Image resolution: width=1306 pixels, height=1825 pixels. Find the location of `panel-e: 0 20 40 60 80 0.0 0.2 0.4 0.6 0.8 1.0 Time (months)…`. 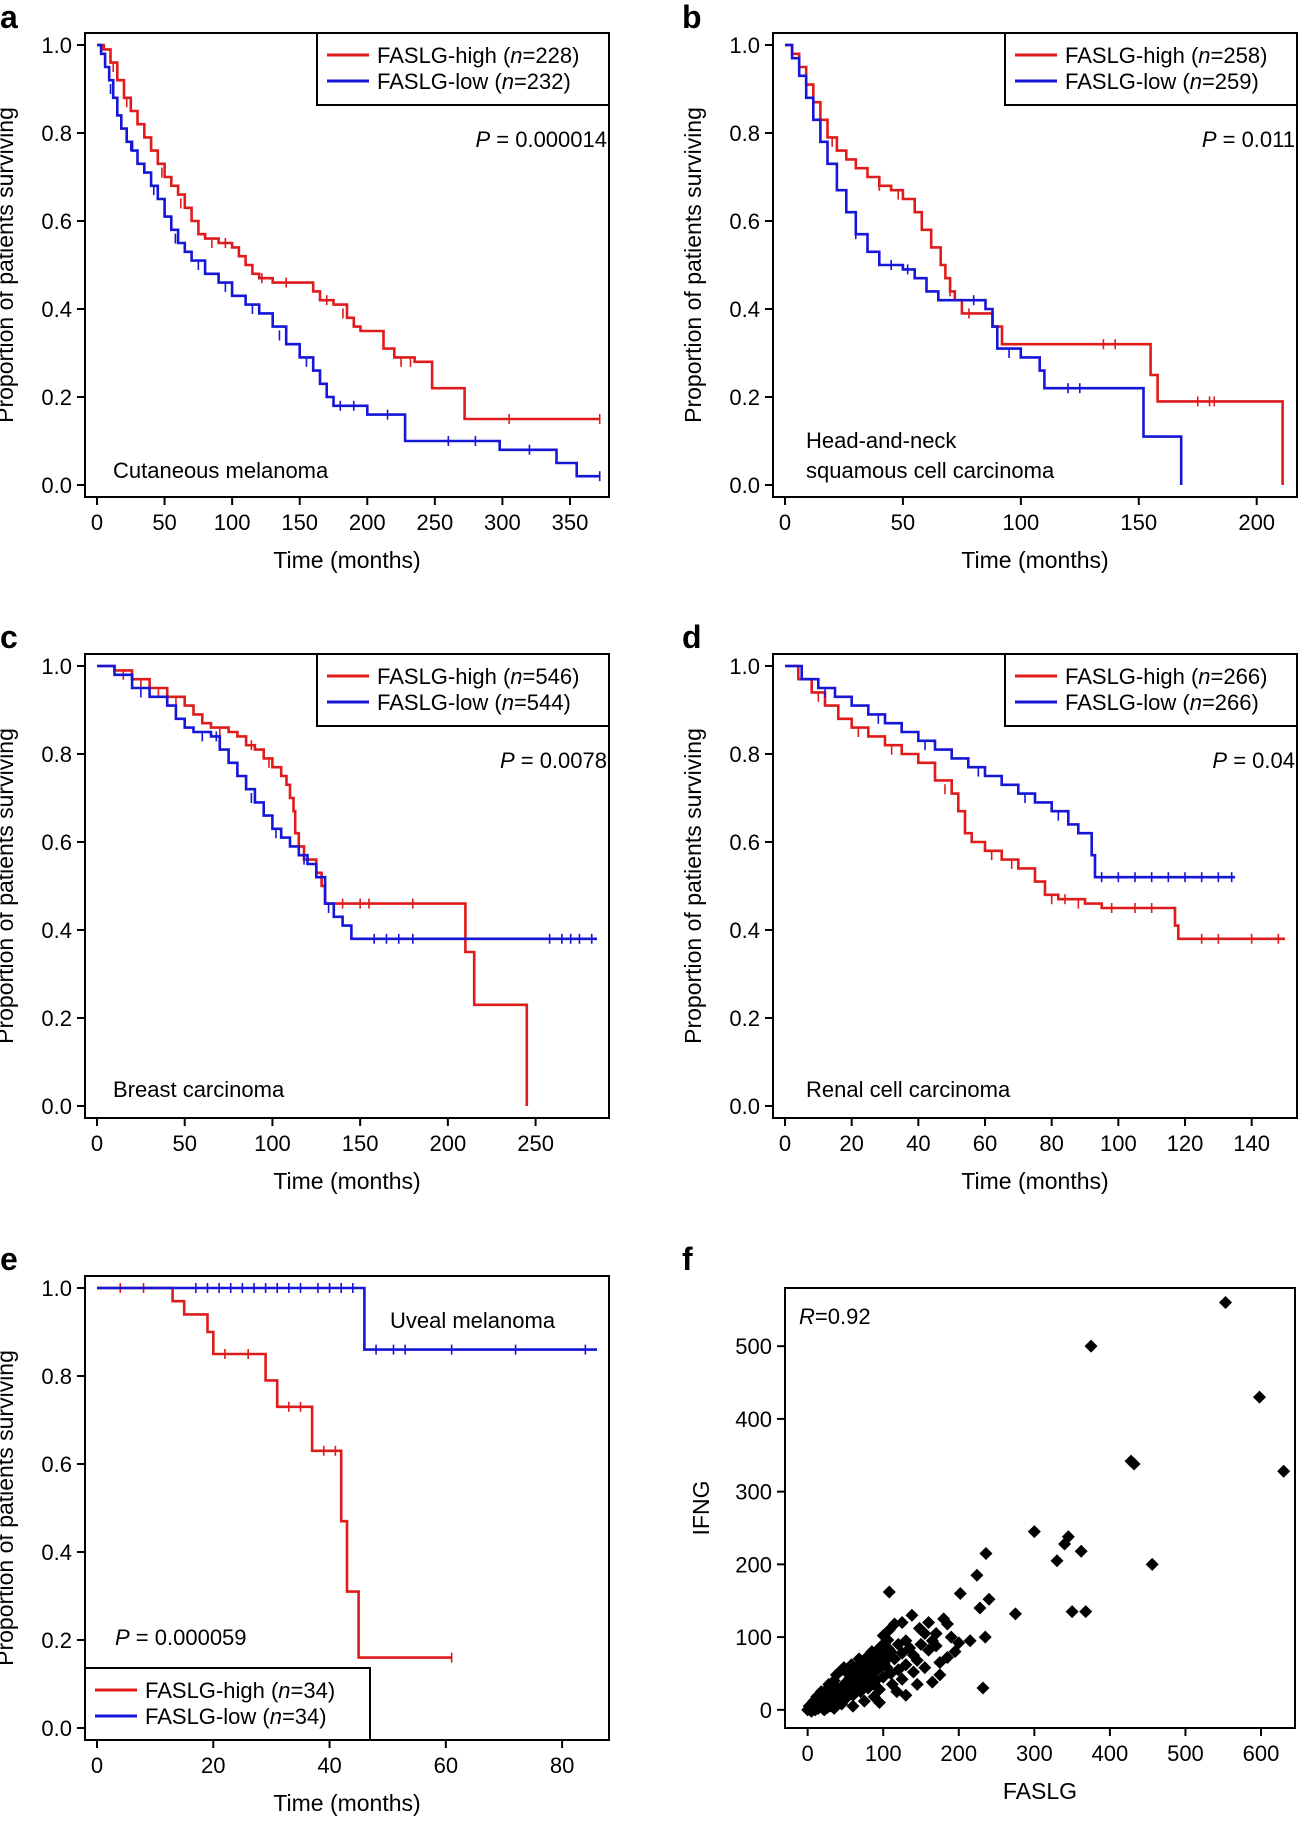

panel-e: 0 20 40 60 80 0.0 0.2 0.4 0.6 0.8 1.0 Time (months)… is located at coordinates (305, 1545).